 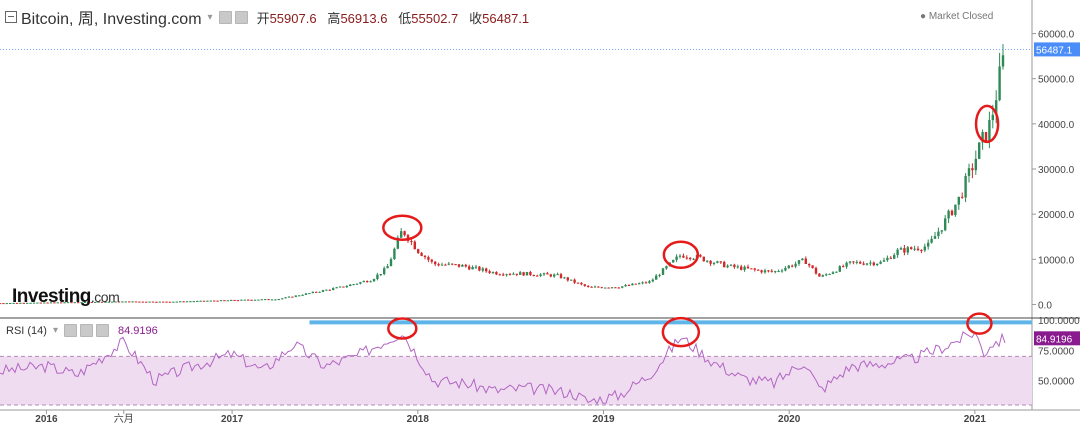 What do you see at coordinates (1056, 80) in the screenshot?
I see `y-tick-label: 50000.0` at bounding box center [1056, 80].